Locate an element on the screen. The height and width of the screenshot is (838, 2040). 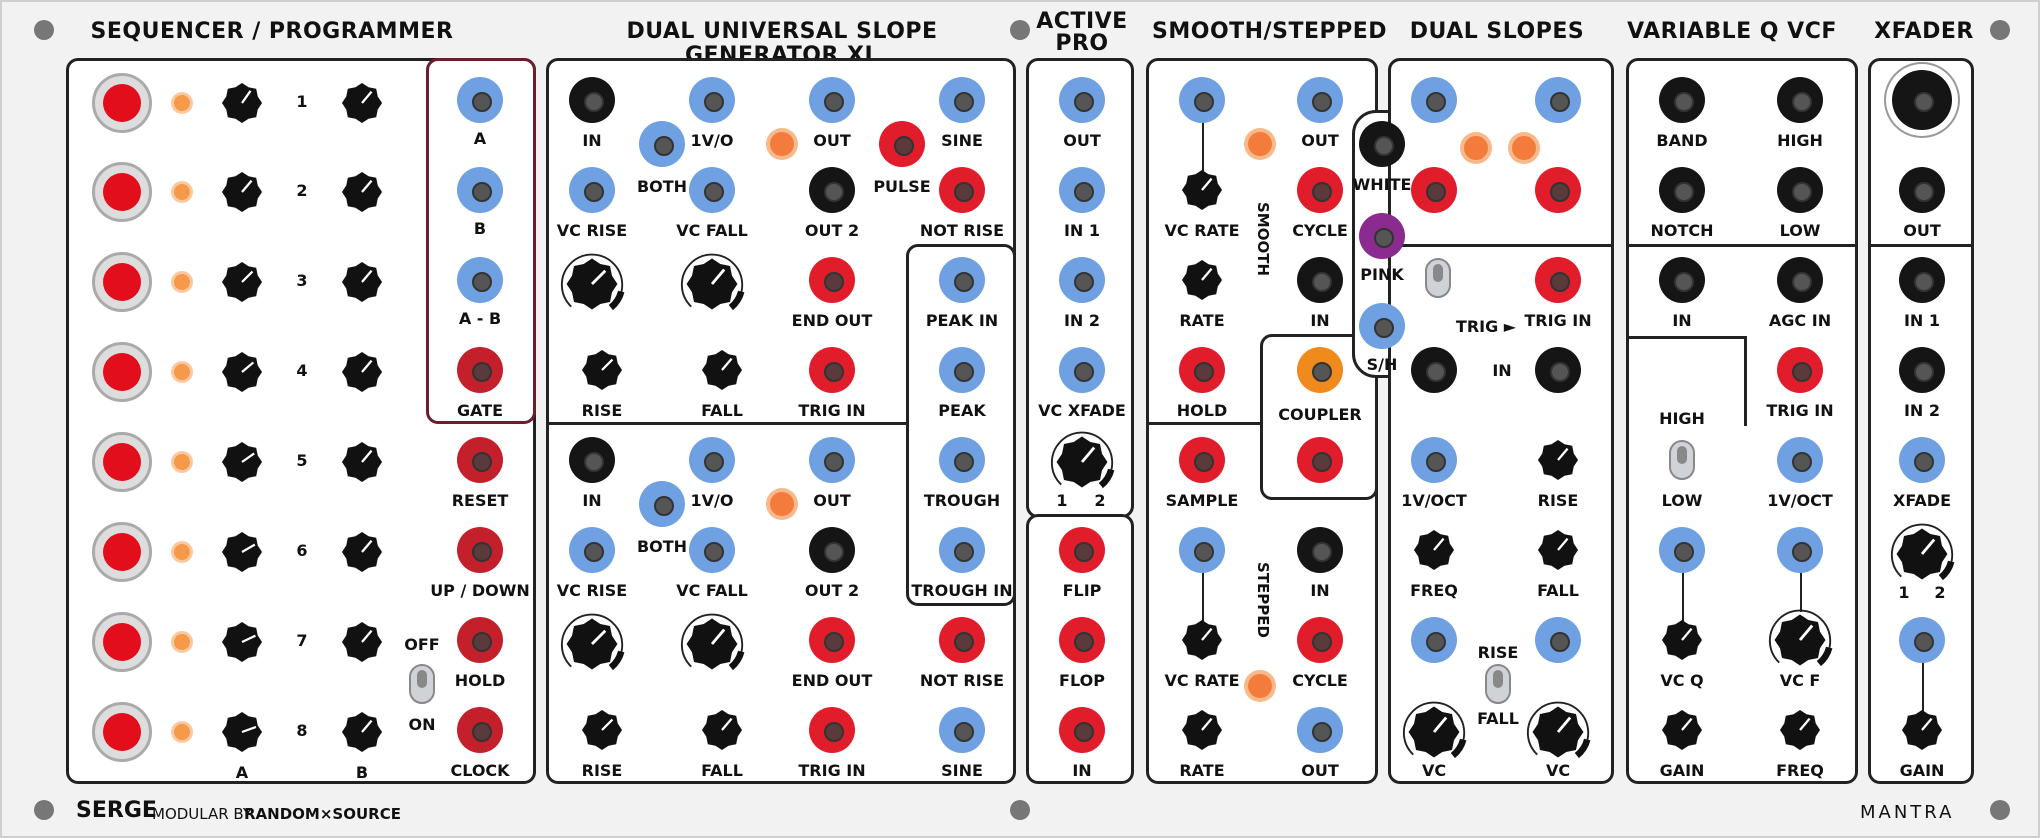
ds-vc2-knob is located at coordinates (1558, 732).